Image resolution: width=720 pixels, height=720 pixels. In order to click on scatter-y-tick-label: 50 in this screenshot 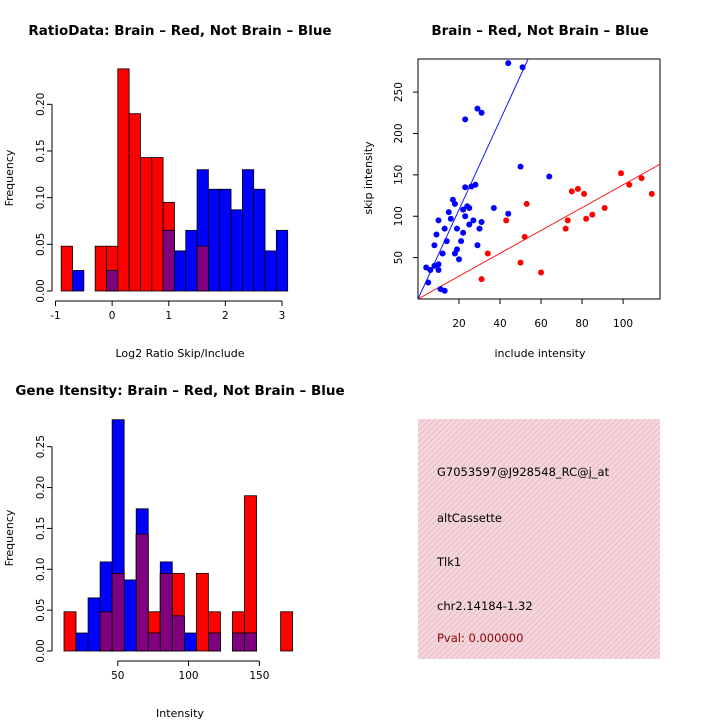, I will do `click(399, 257)`.